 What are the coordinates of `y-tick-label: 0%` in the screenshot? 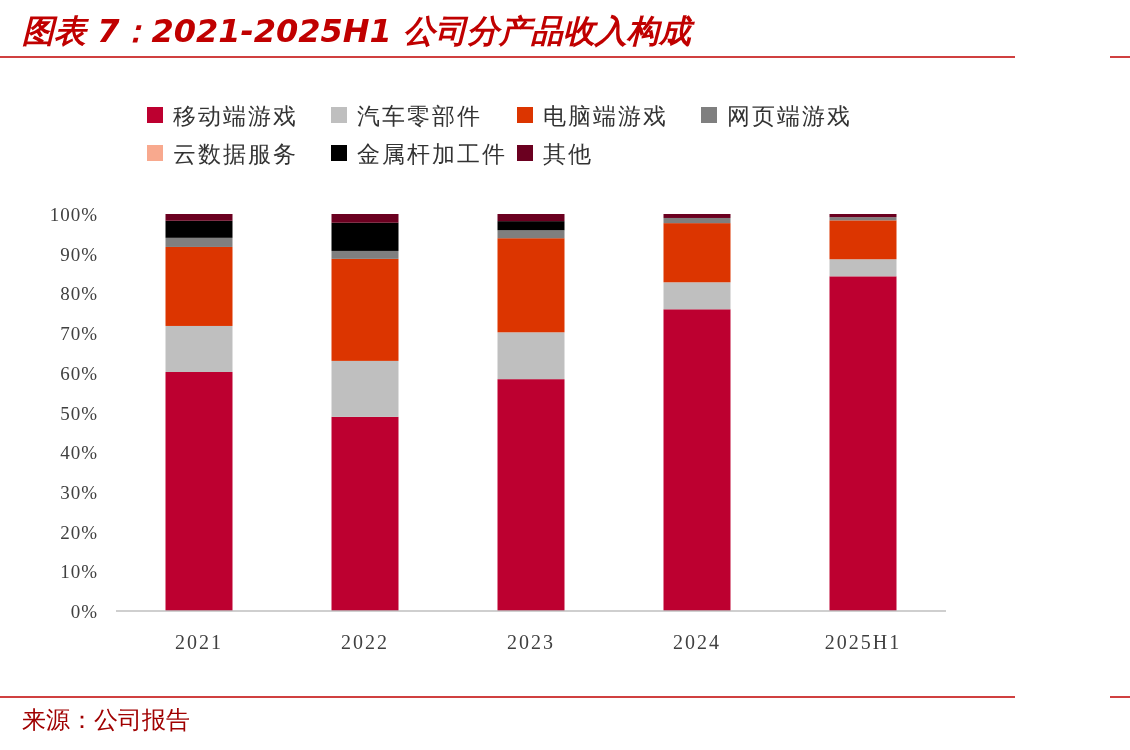 It's located at (84, 611).